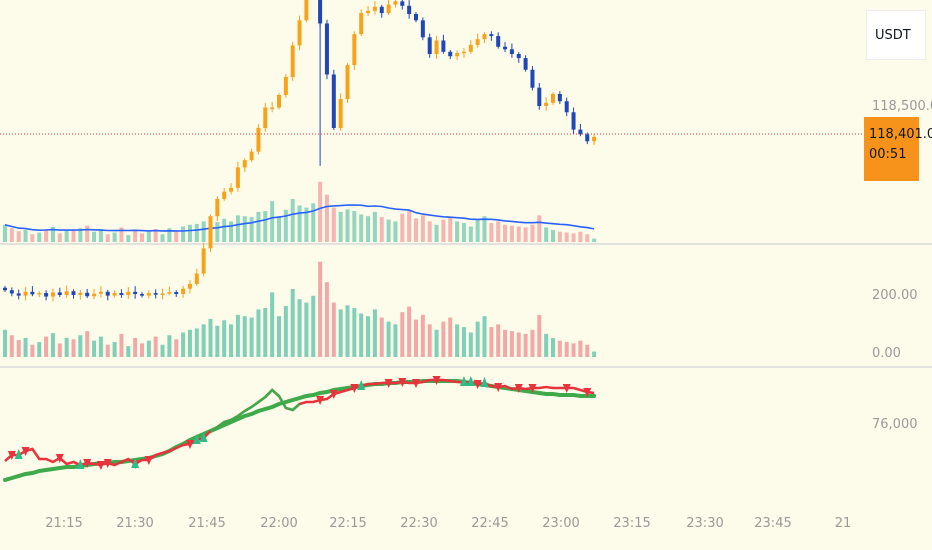 The width and height of the screenshot is (932, 550). I want to click on indicator-lines, so click(300, 430).